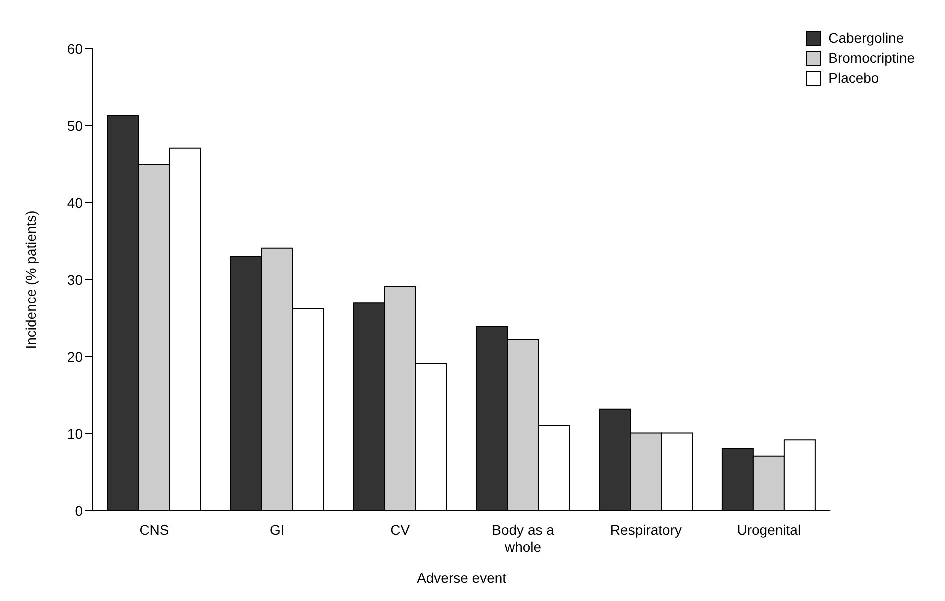 The height and width of the screenshot is (601, 945). What do you see at coordinates (75, 48) in the screenshot?
I see `y-tick-label: 60` at bounding box center [75, 48].